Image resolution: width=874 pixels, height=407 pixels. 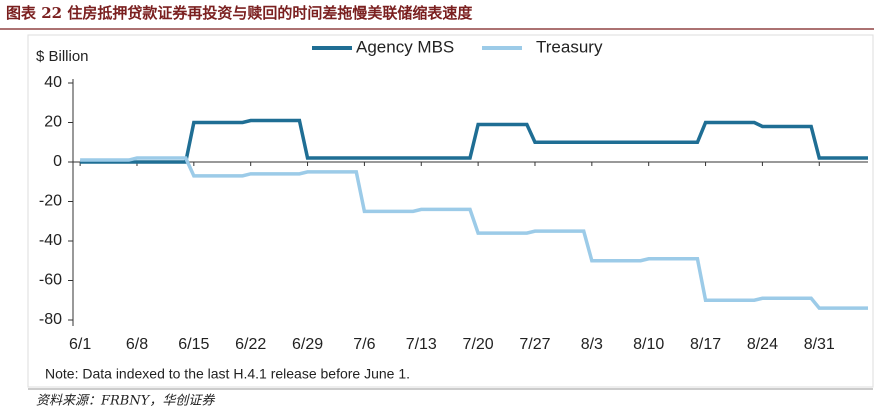 I want to click on x-tick-label: 7/27, so click(x=534, y=344).